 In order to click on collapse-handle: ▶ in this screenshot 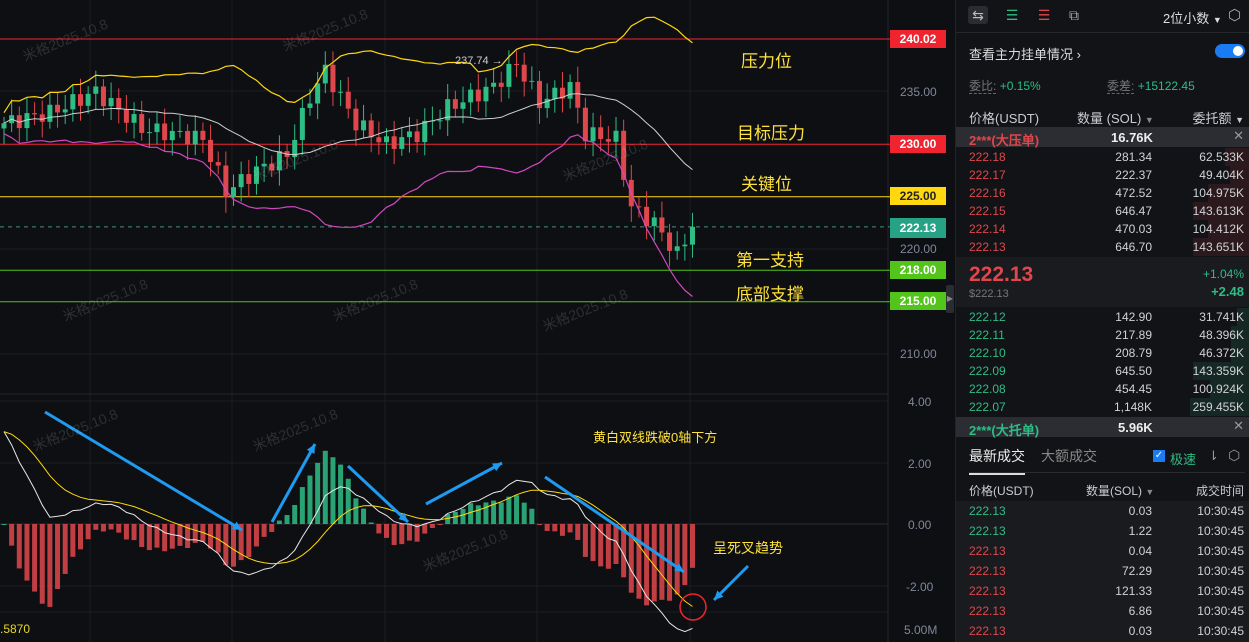, I will do `click(950, 299)`.